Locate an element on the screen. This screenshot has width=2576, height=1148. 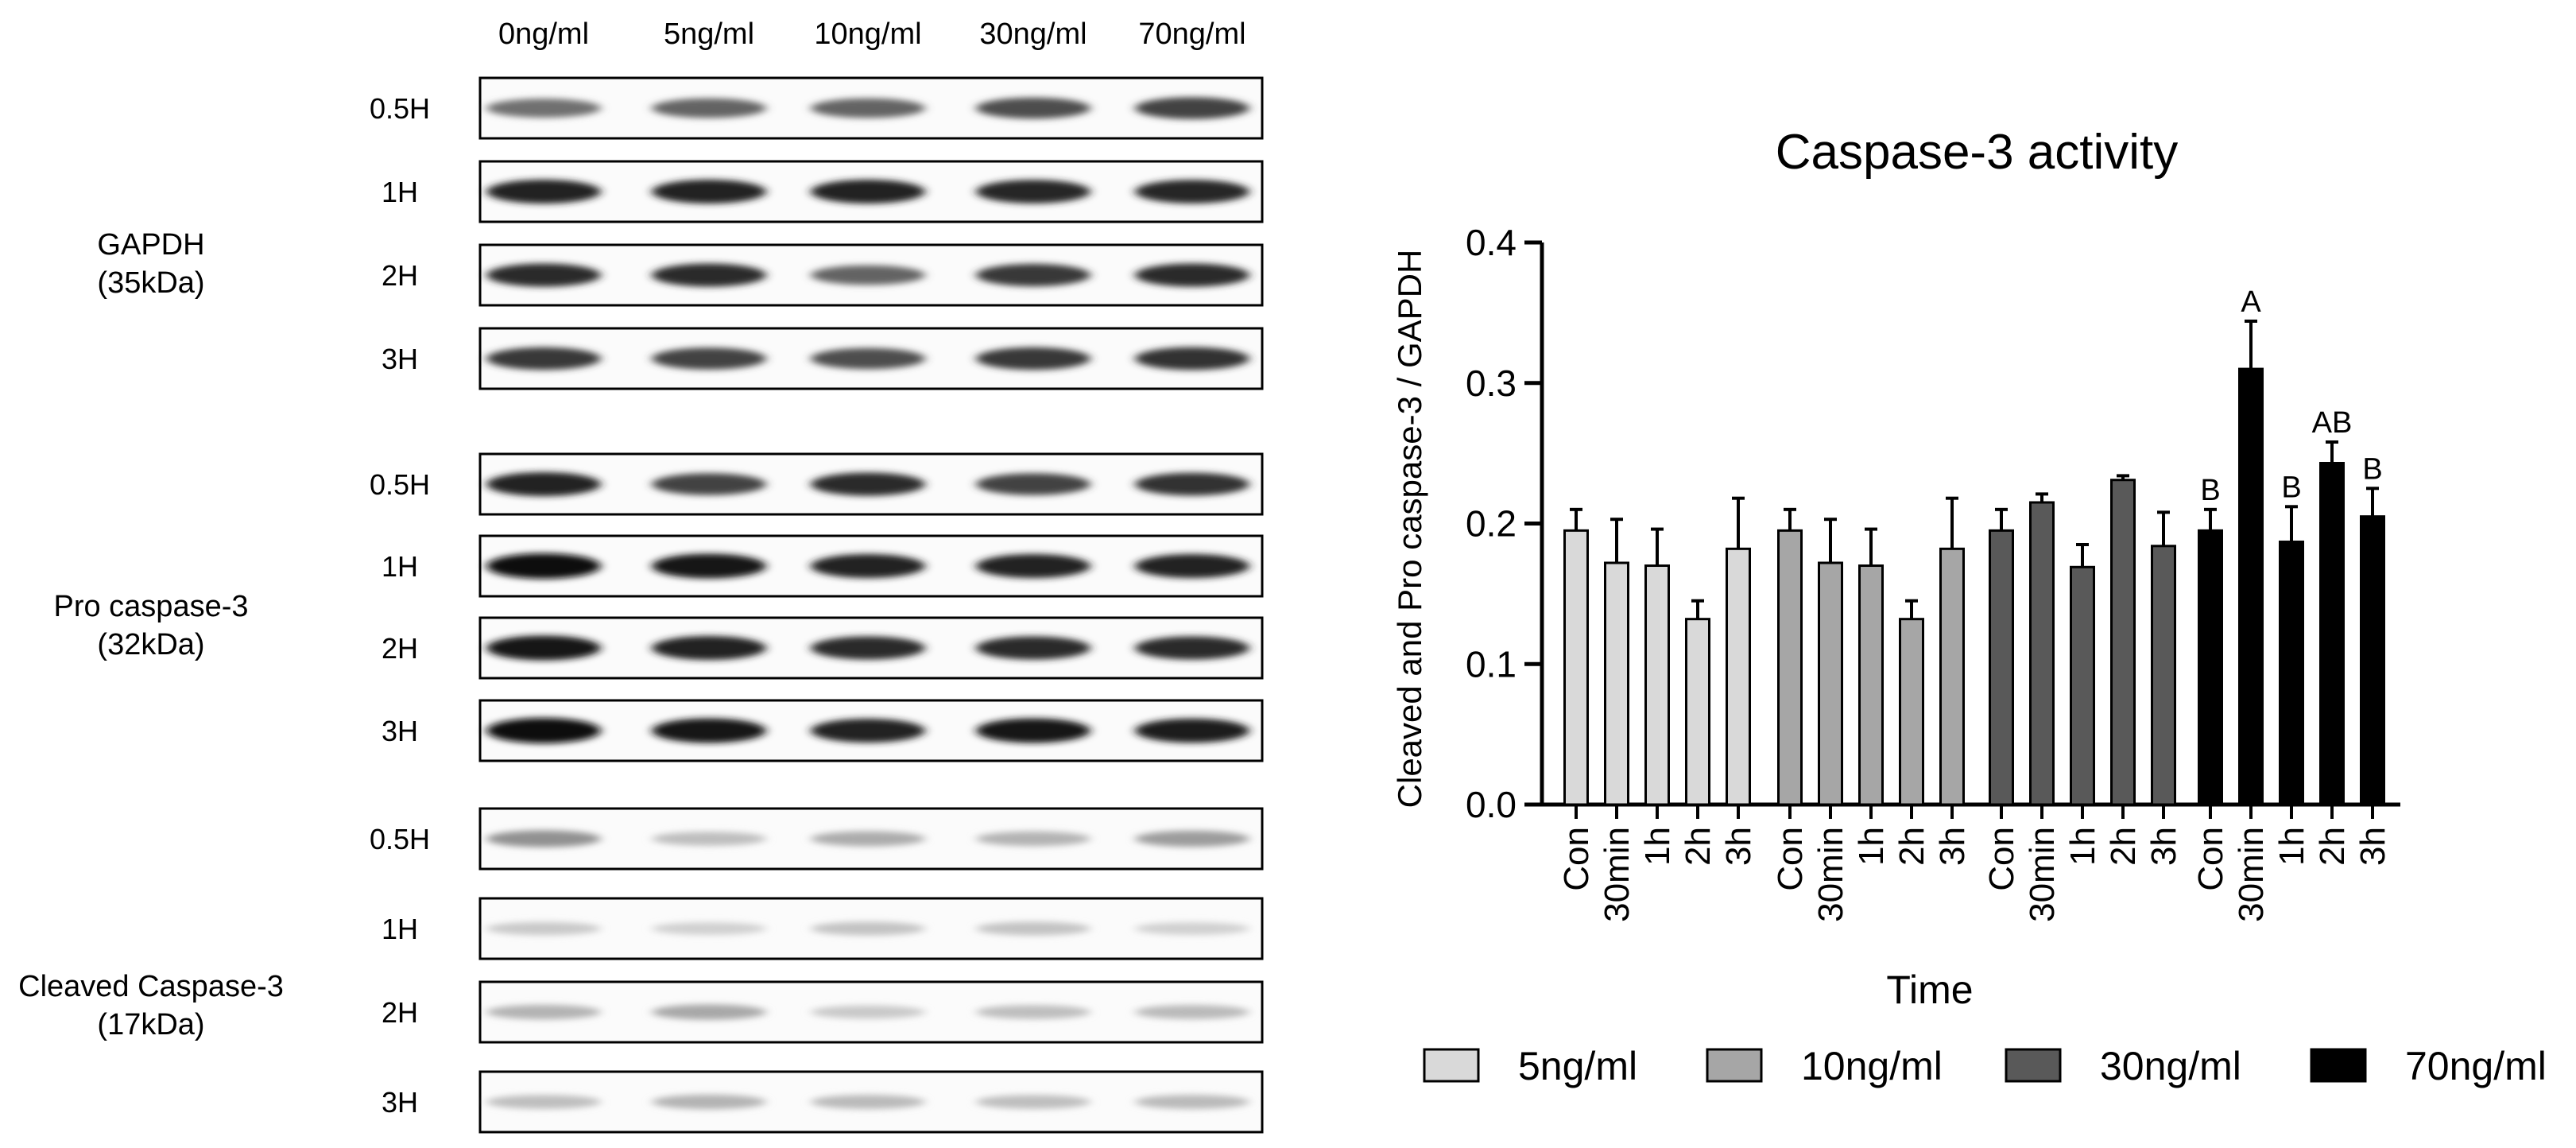
panel-kda-label: (35kDa) is located at coordinates (150, 283).